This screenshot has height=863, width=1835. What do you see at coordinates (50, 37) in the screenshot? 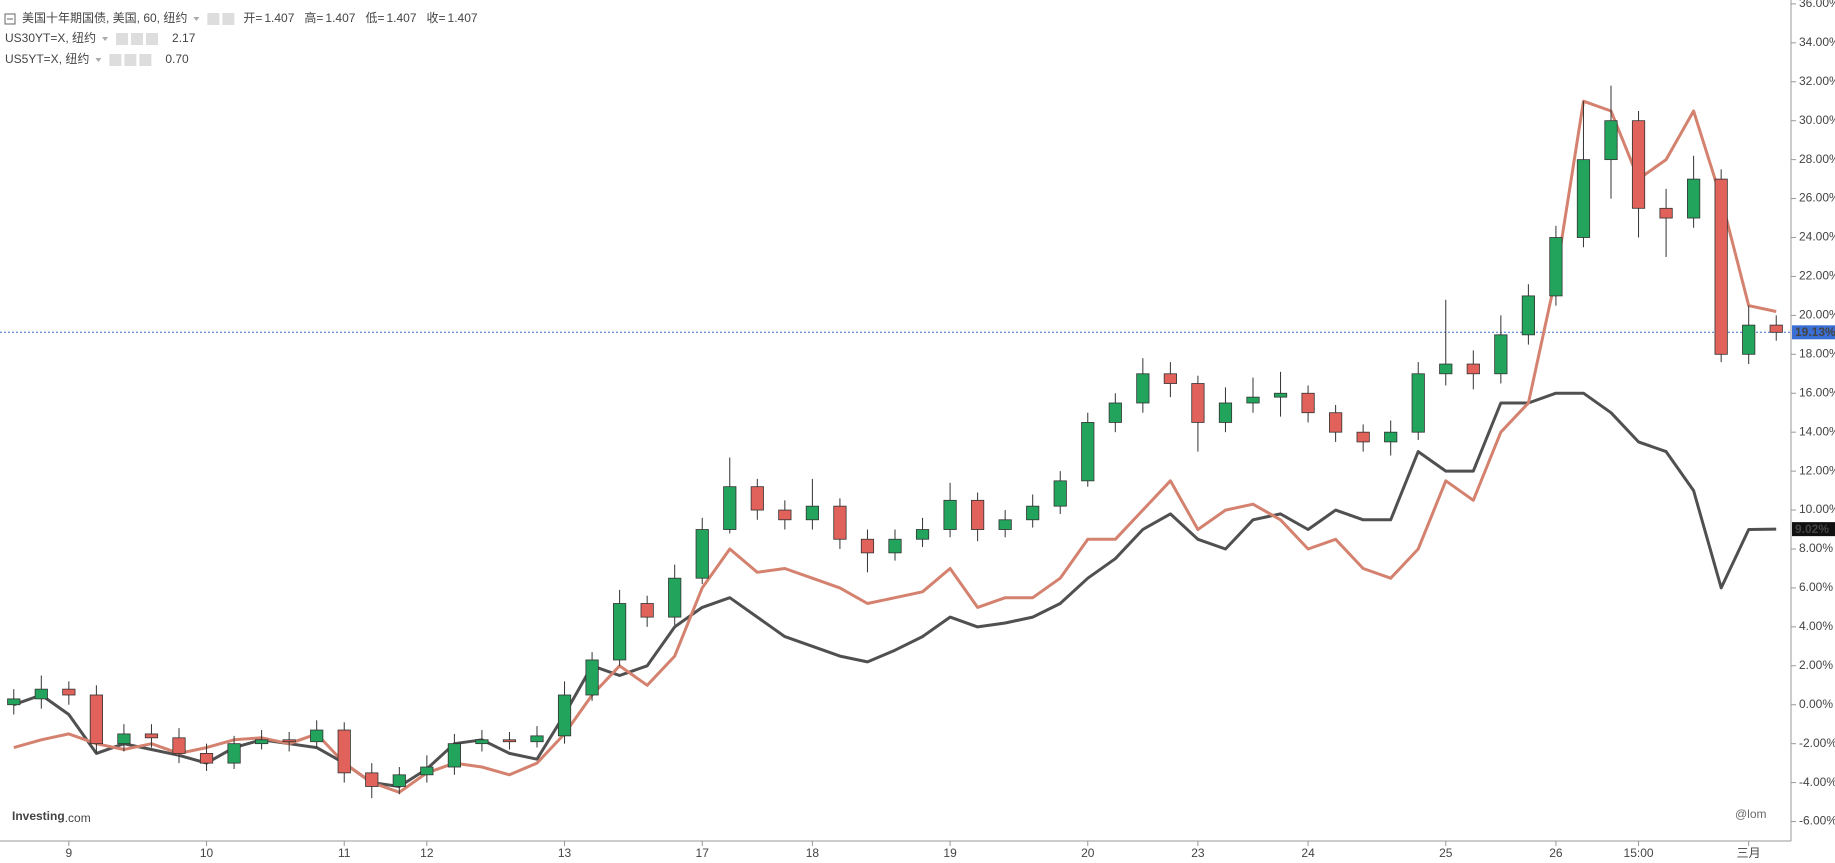
I see `legend-name: US30YT=X, 纽约` at bounding box center [50, 37].